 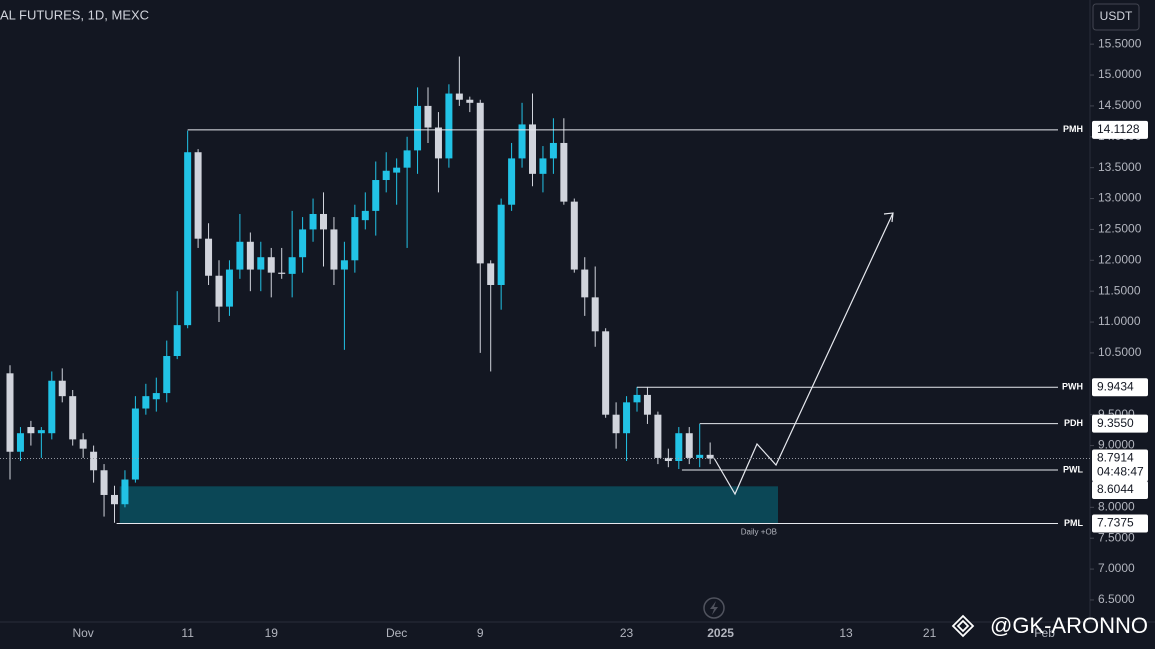 I want to click on level-price-label: 9.9434, so click(x=1115, y=386).